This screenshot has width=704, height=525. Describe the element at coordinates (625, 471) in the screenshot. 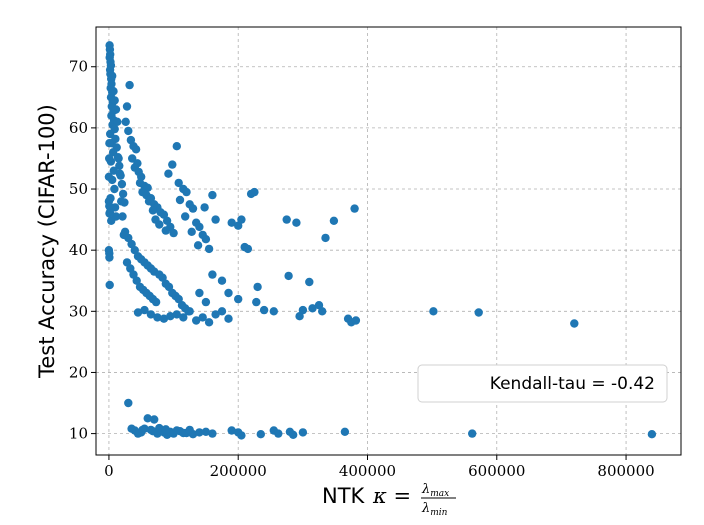

I see `x-tick-label: 800000` at that location.